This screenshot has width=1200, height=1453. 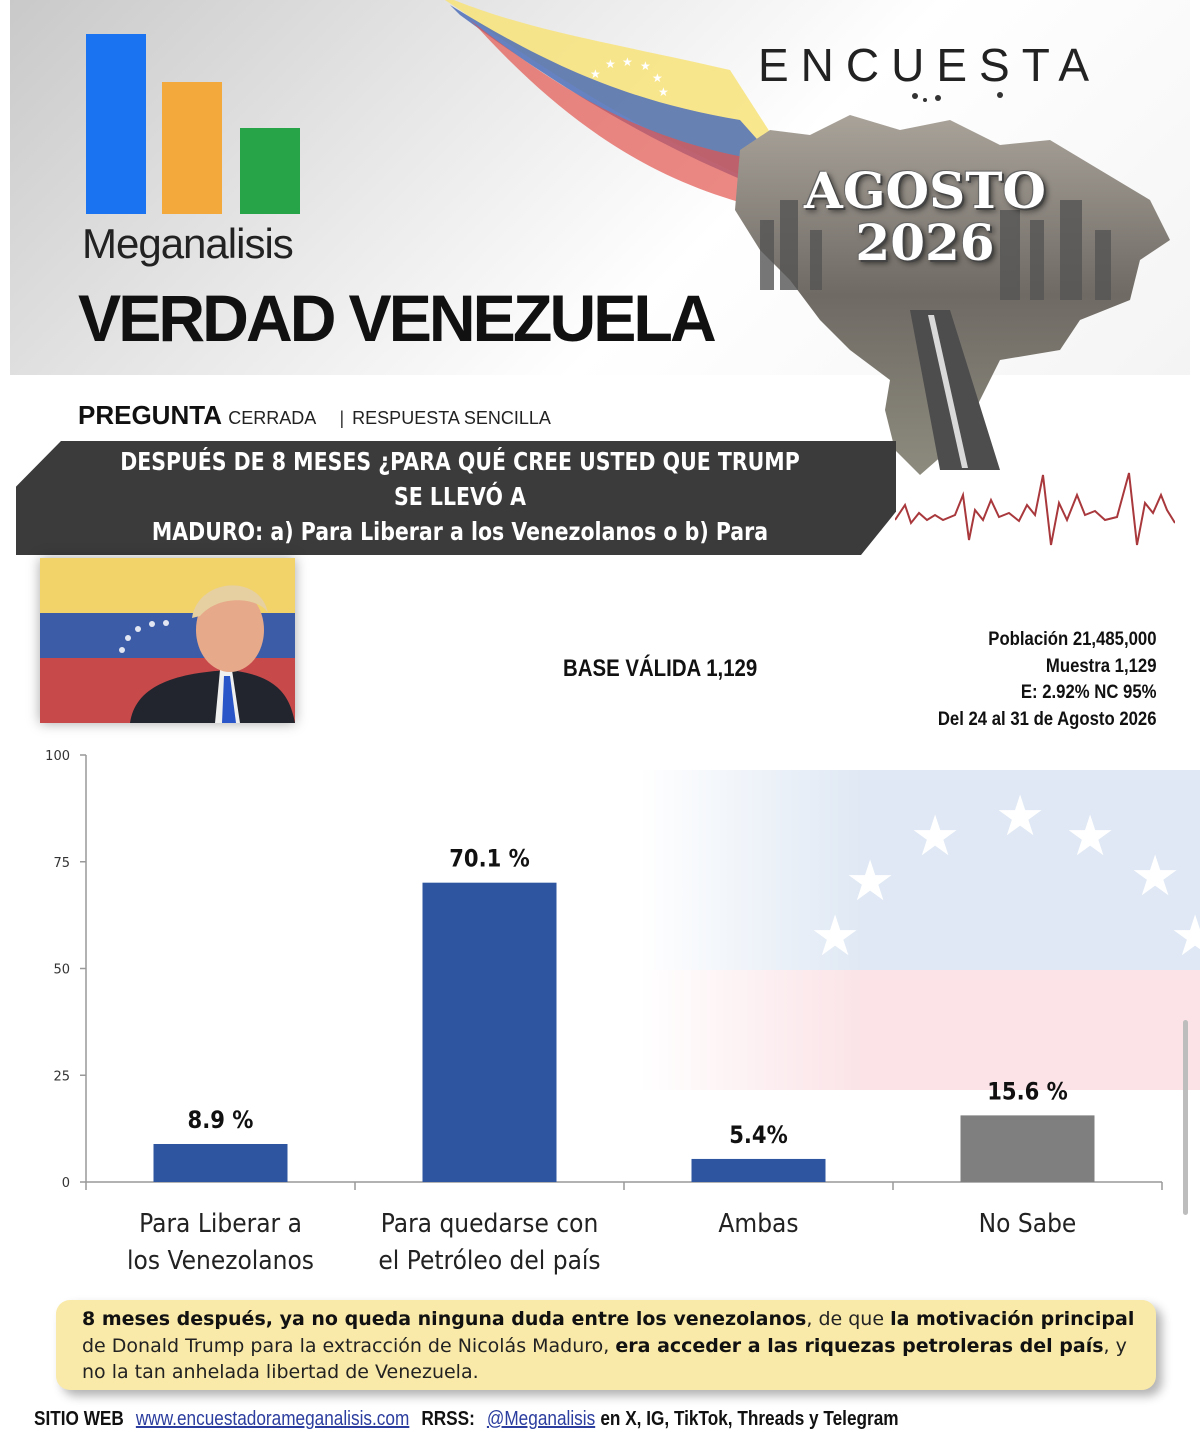 I want to click on heartbeat-line-decoration, so click(x=1035, y=509).